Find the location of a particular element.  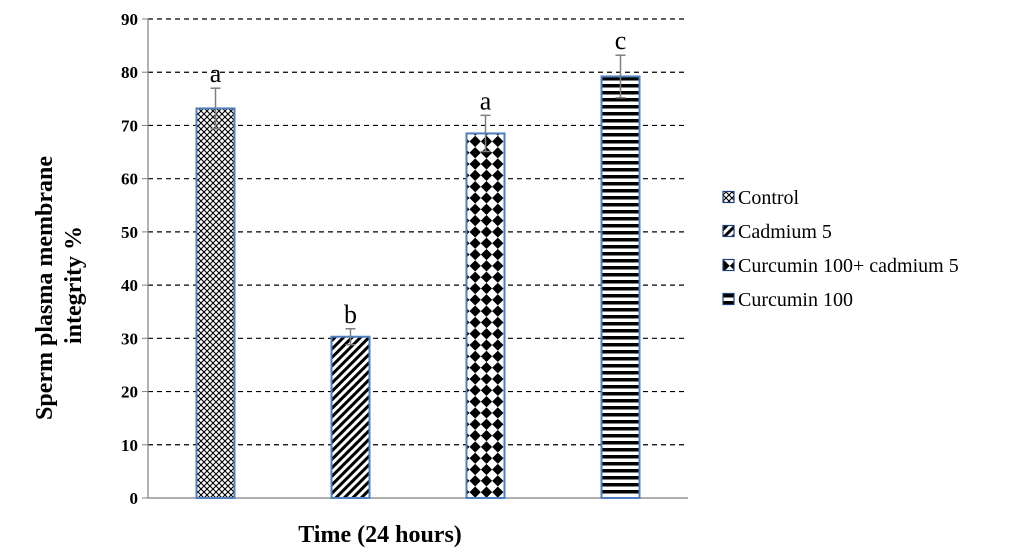

y-tick-label: 70 is located at coordinates (129, 125).